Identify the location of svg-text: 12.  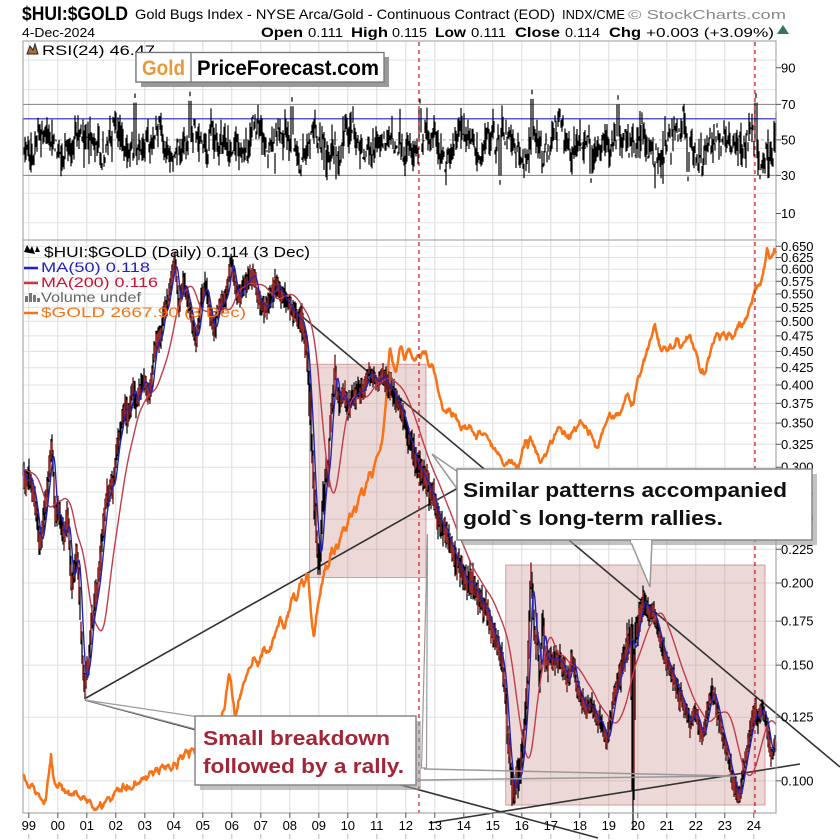
(406, 825).